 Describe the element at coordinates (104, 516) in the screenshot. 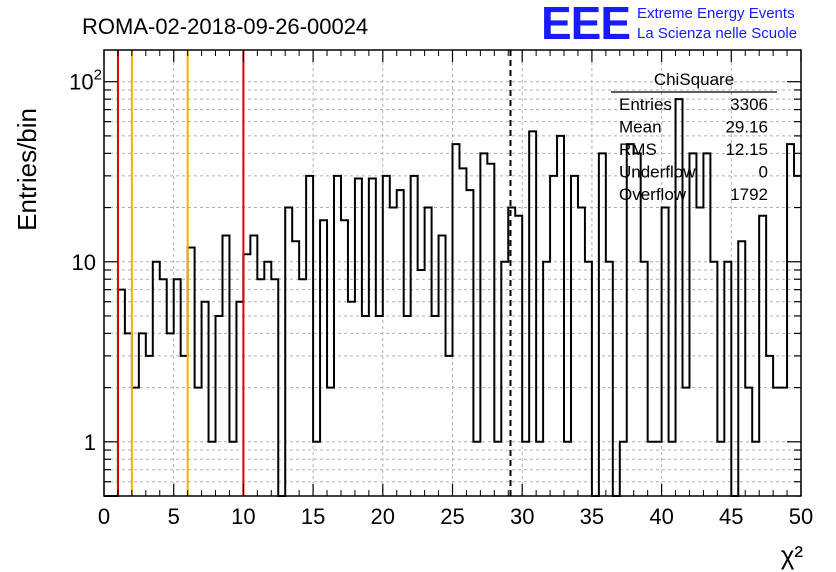

I see `x-tick-label: 0` at that location.